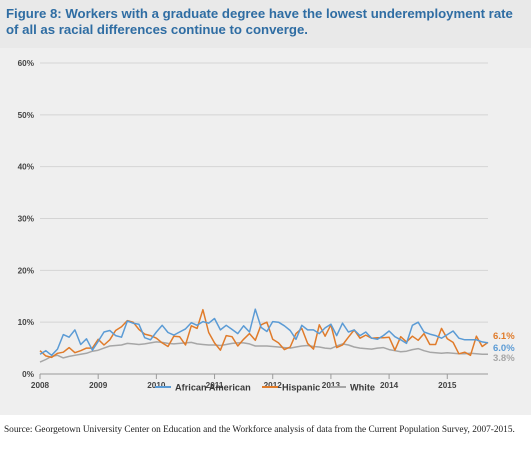 The image size is (531, 450). Describe the element at coordinates (156, 385) in the screenshot. I see `x-tick-label: 2010` at that location.